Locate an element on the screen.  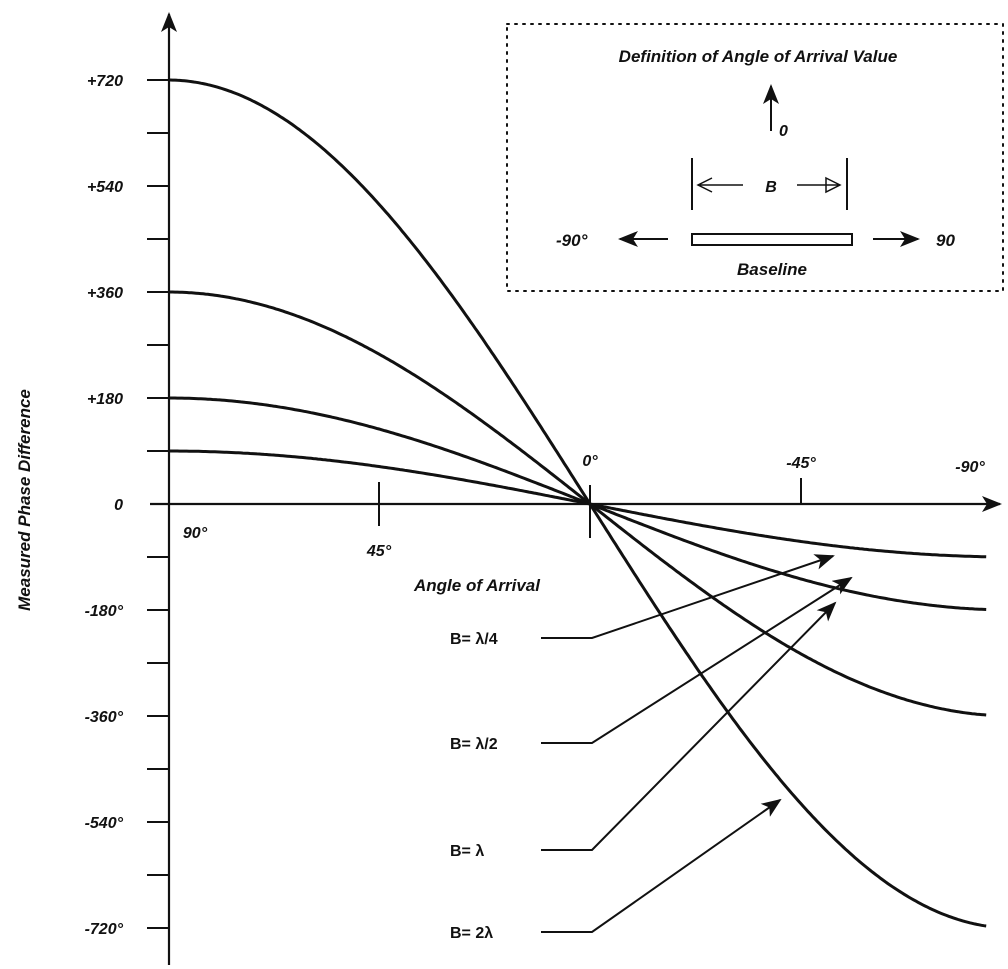
y-axis-label: Measured Phase Difference is located at coordinates (24, 500).